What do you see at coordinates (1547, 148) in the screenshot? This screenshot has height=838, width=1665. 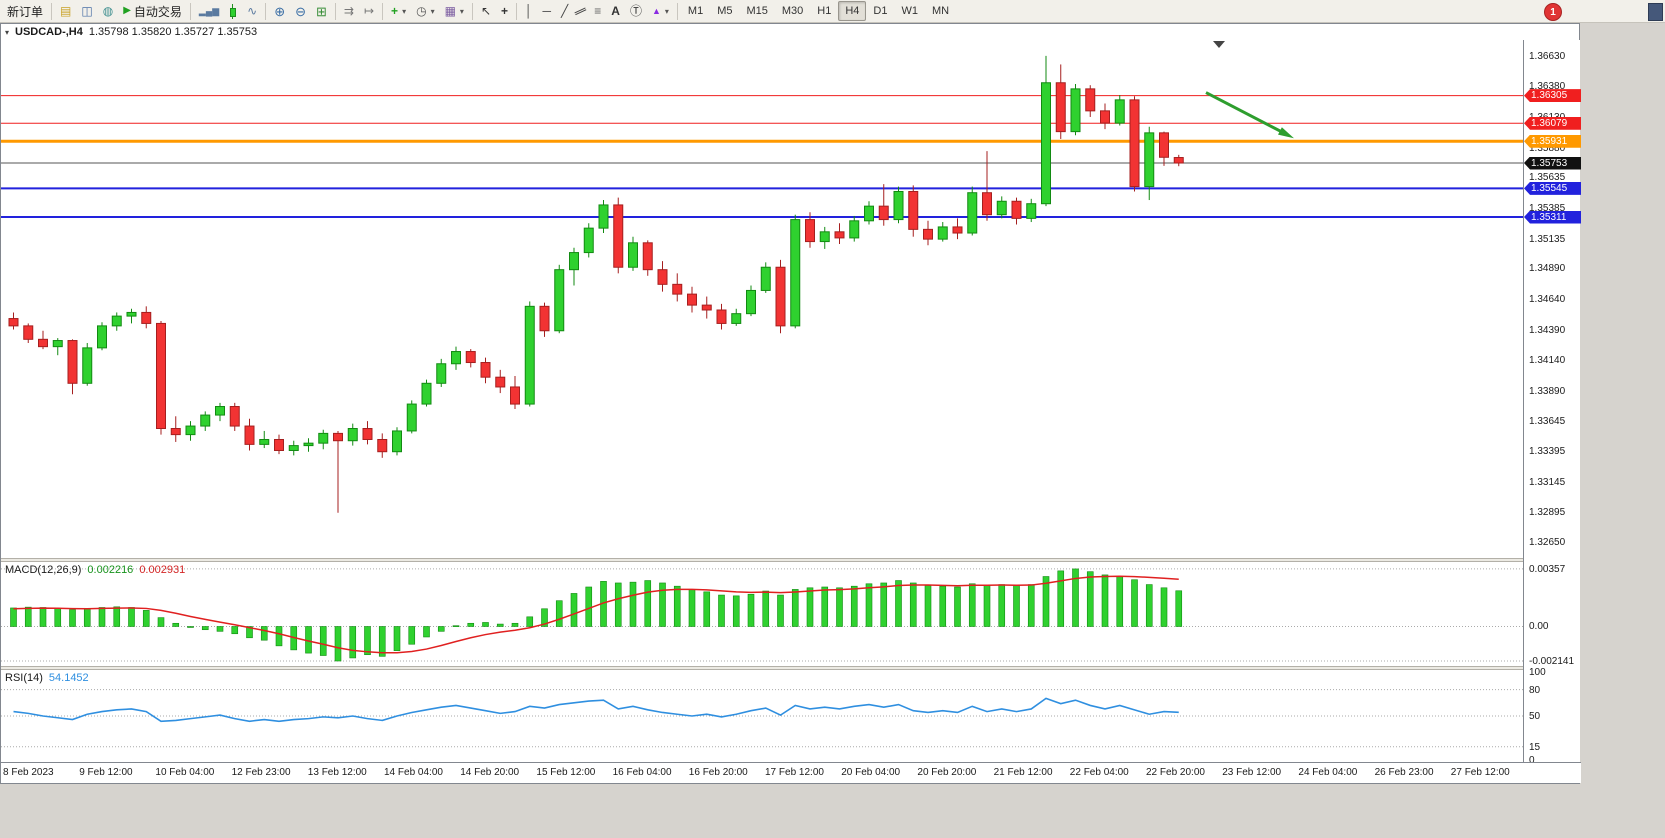 I see `price-axis-tick: 1.35880` at bounding box center [1547, 148].